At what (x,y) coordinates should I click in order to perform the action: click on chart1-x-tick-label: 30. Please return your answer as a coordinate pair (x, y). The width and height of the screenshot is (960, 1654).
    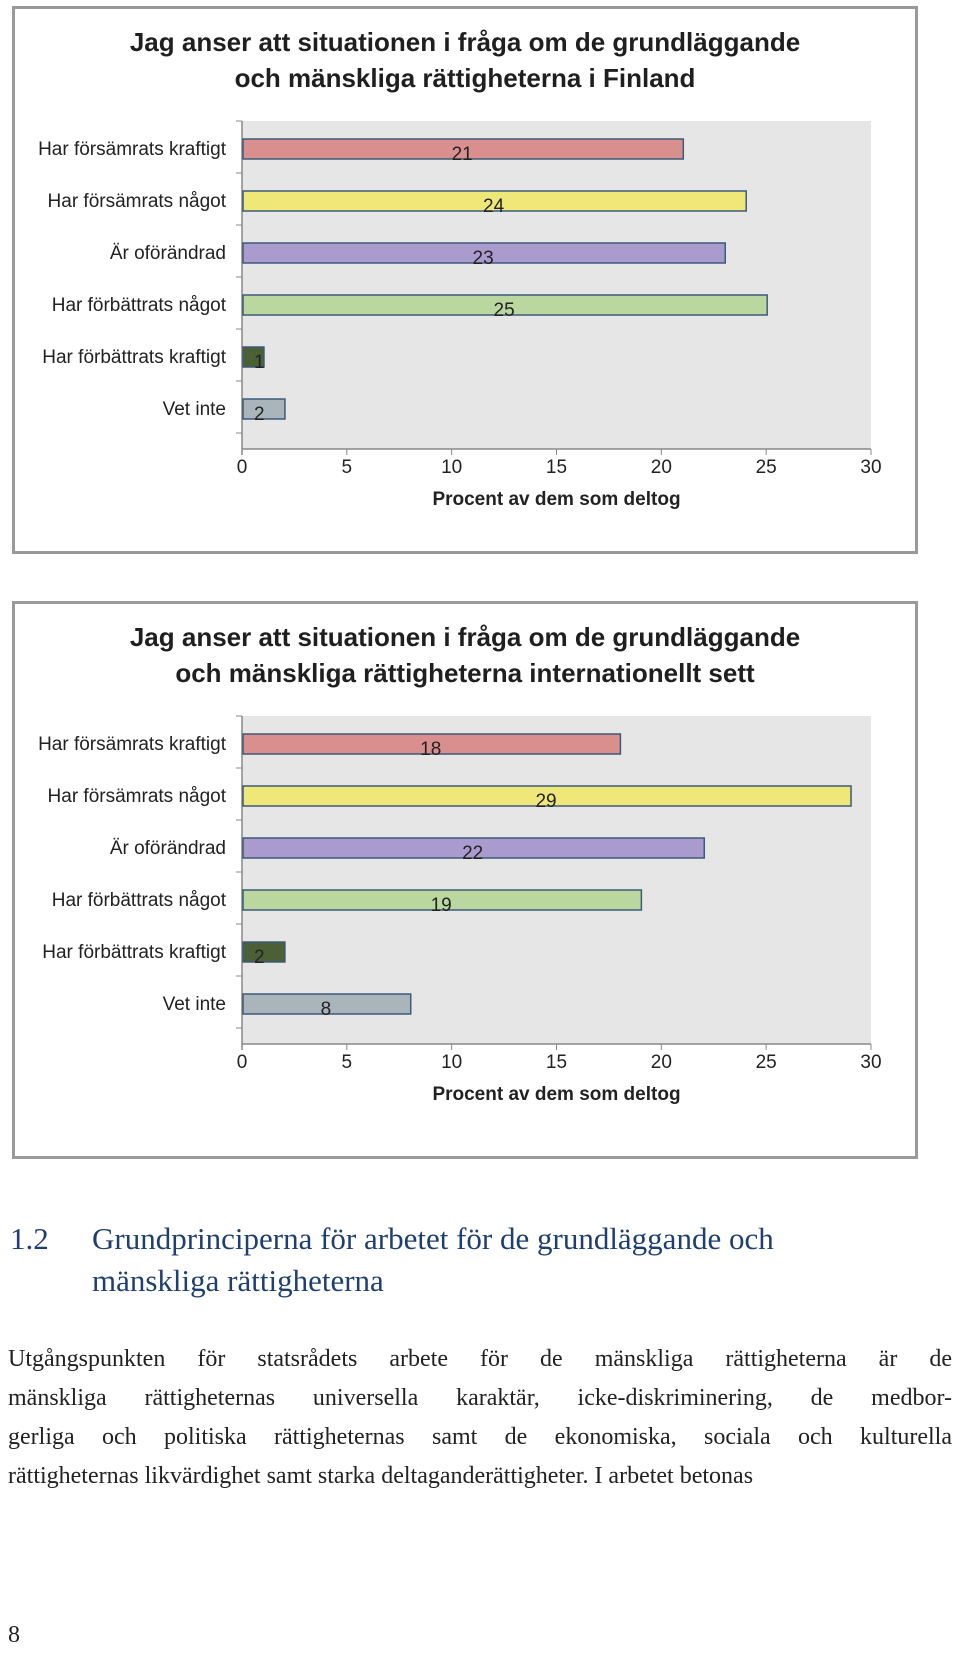
    Looking at the image, I should click on (870, 467).